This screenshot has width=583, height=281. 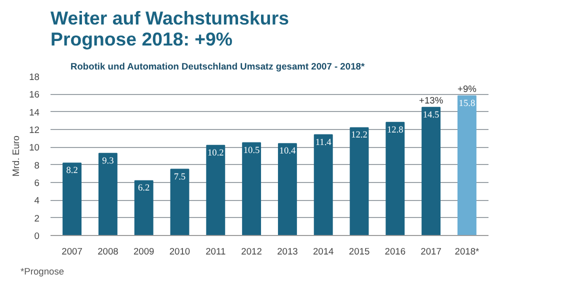 I want to click on y-tick-label: 10, so click(x=34, y=147).